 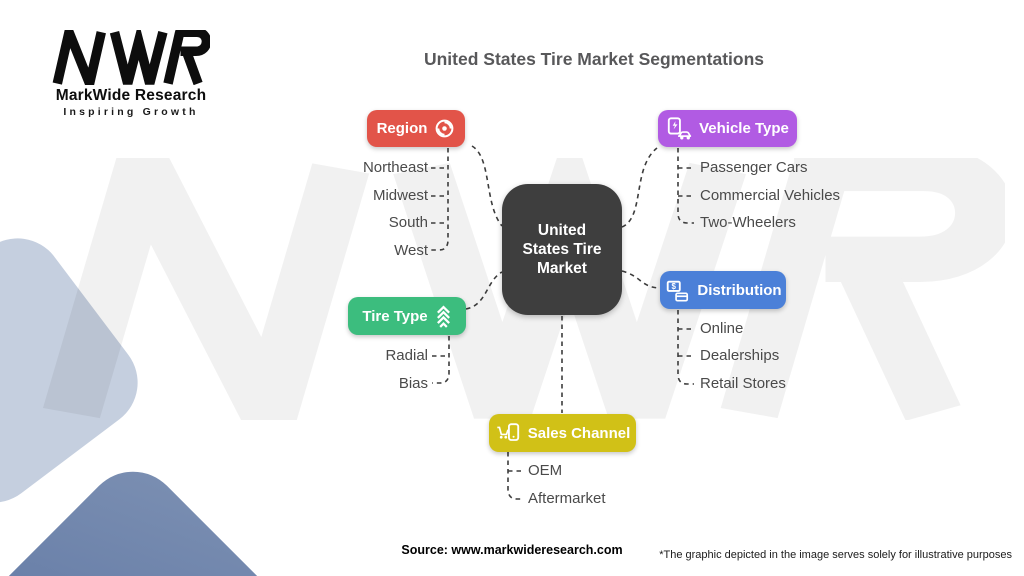 I want to click on brand-tagline: Inspiring Growth, so click(x=131, y=112).